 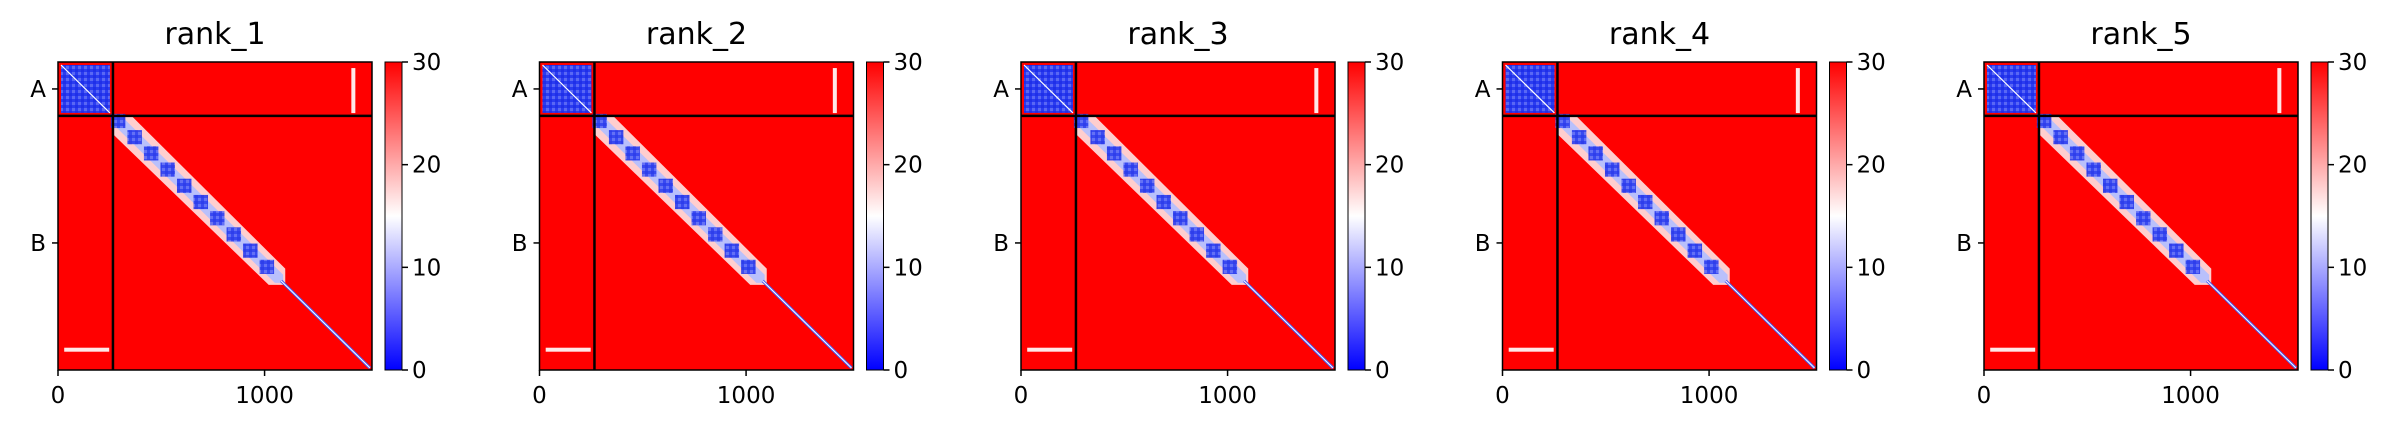 I want to click on chart-title: rank_5, so click(x=2140, y=34).